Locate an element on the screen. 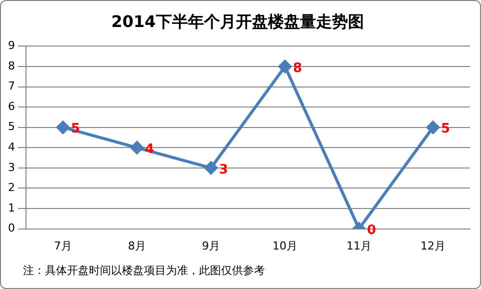 Image resolution: width=481 pixels, height=289 pixels. data-label: 3 is located at coordinates (223, 170).